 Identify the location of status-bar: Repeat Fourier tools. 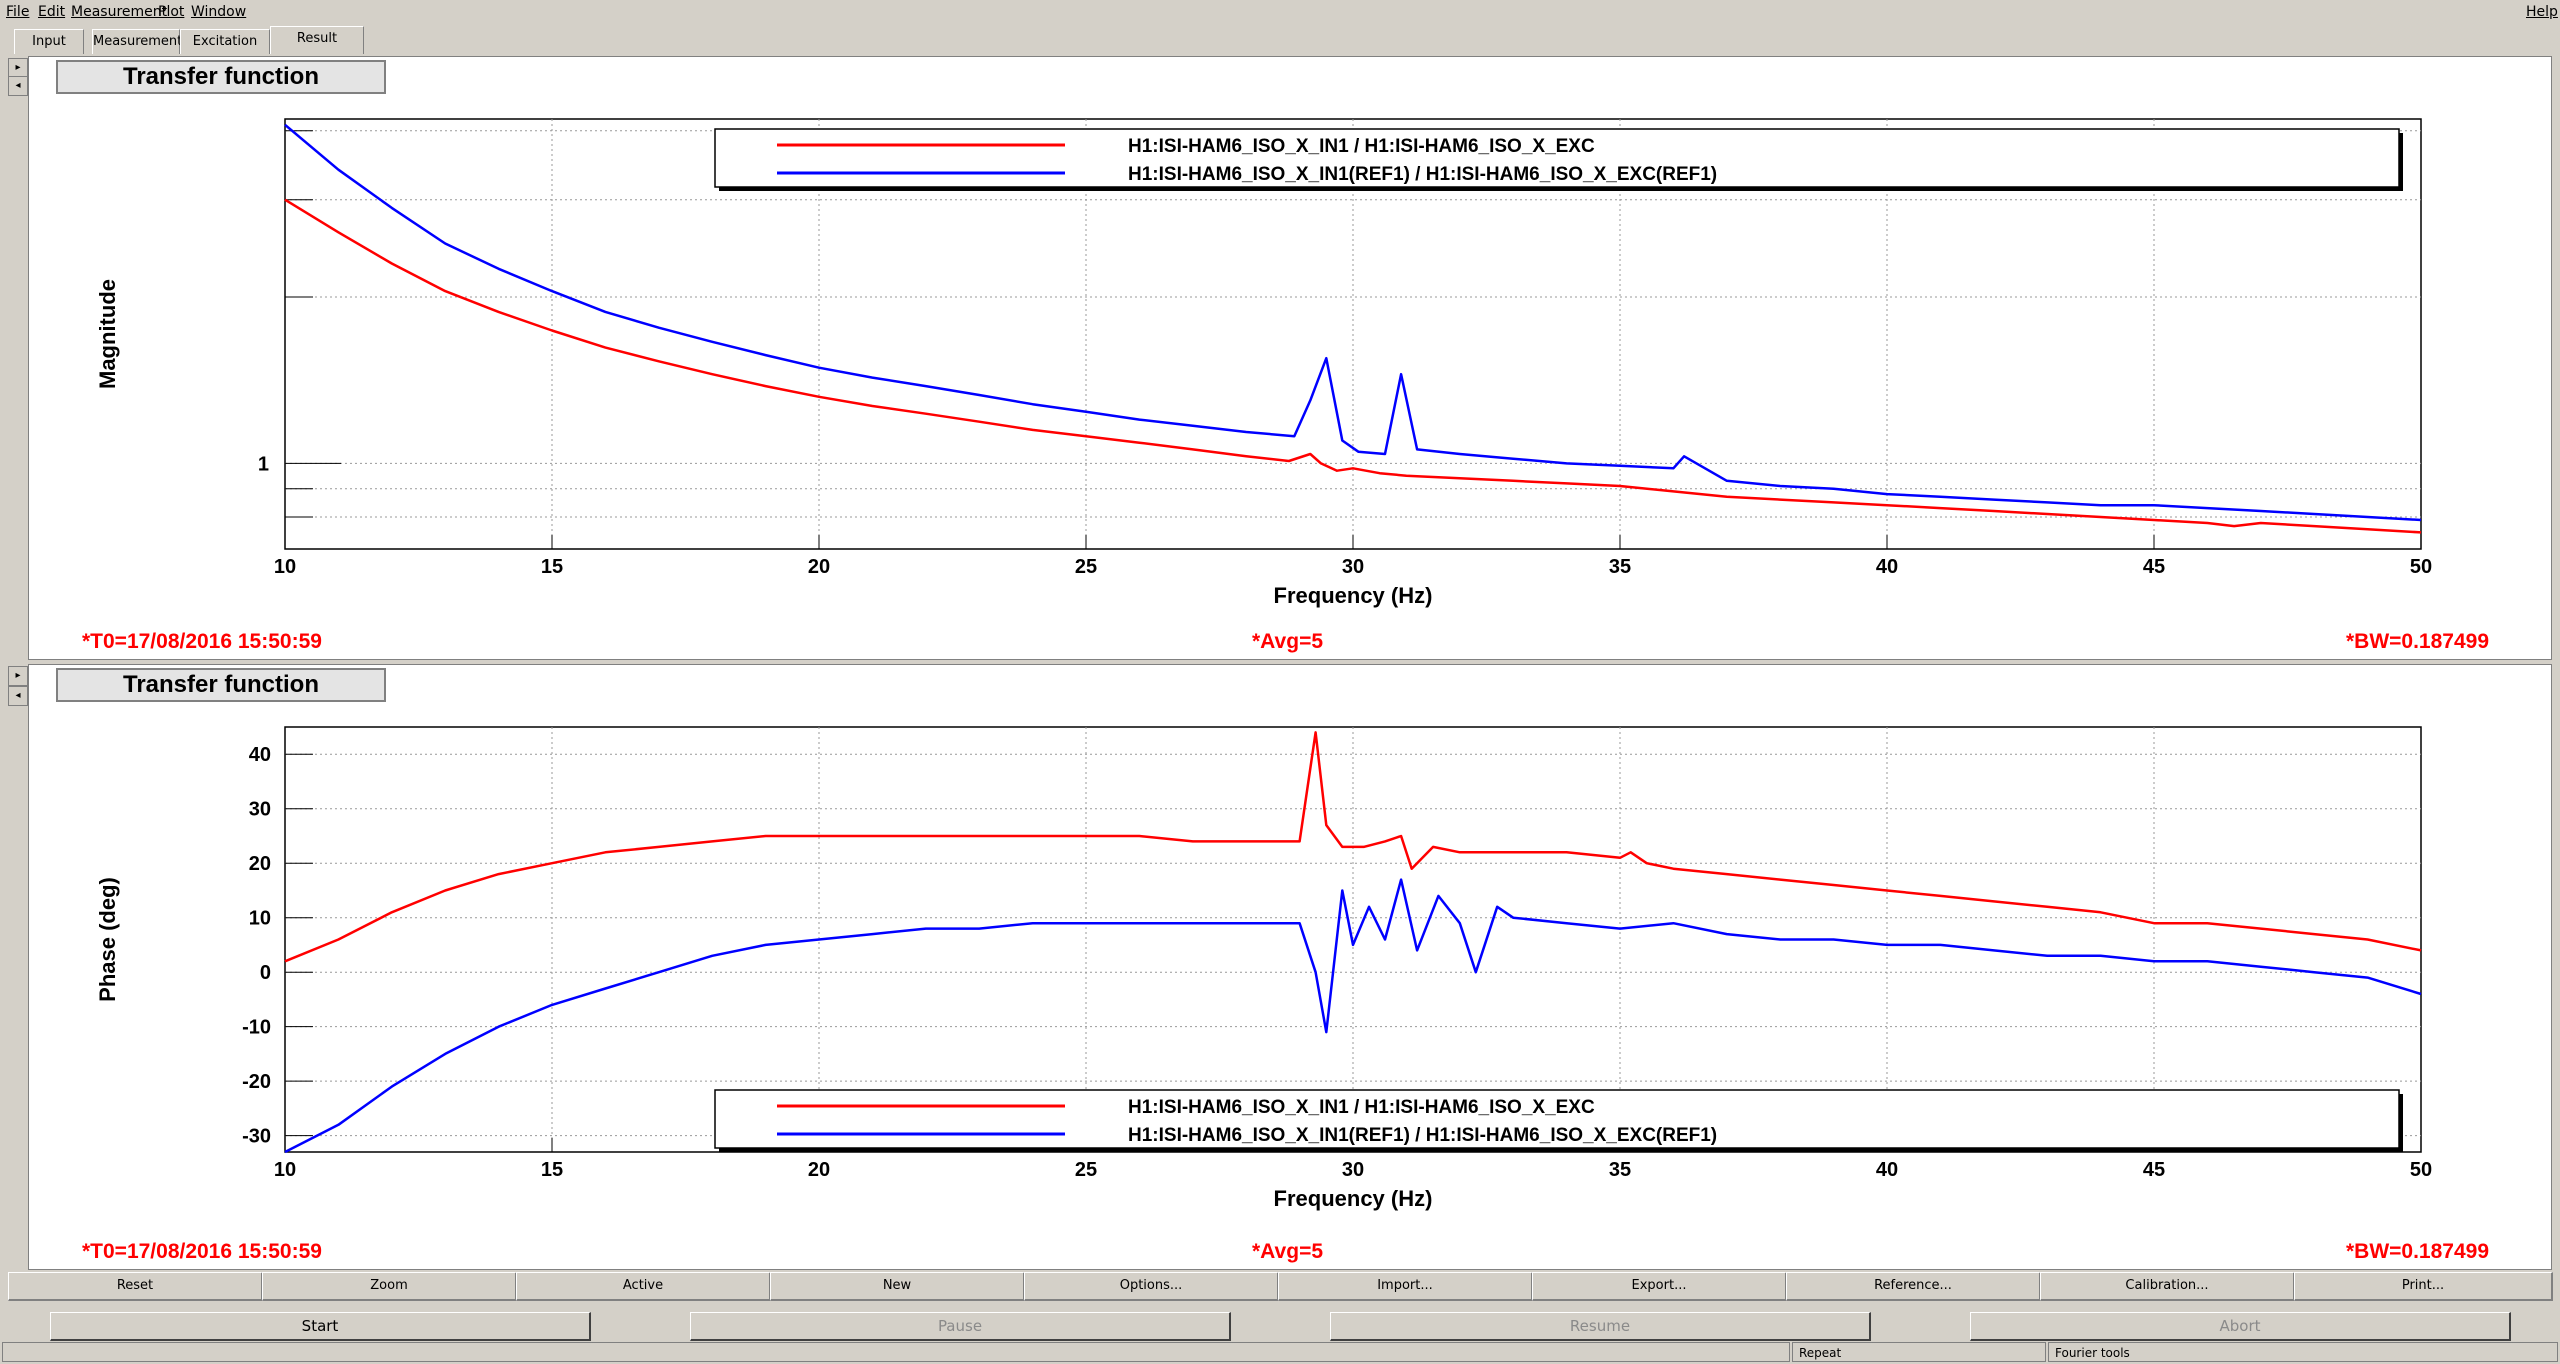
(1280, 1352).